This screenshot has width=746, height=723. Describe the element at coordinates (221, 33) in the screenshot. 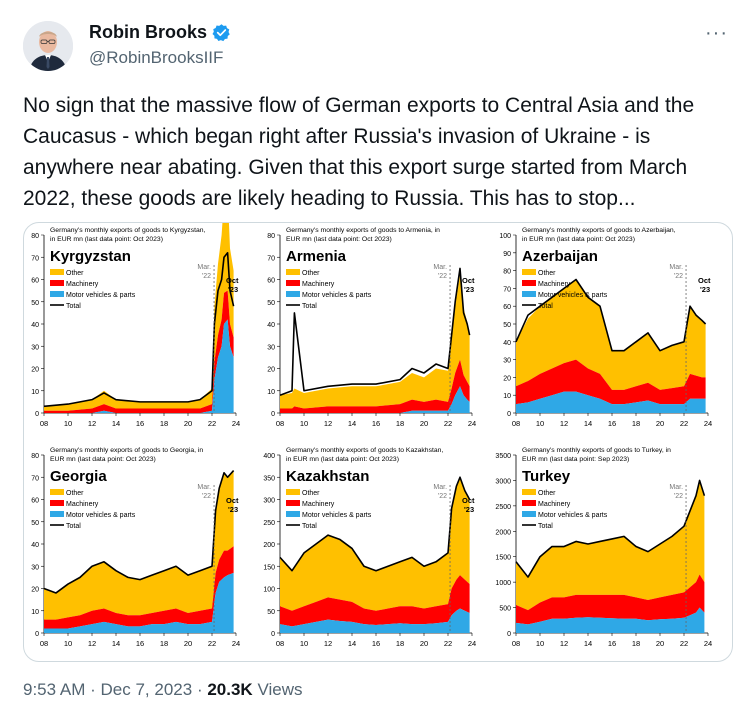

I see `verified-badge-icon` at that location.